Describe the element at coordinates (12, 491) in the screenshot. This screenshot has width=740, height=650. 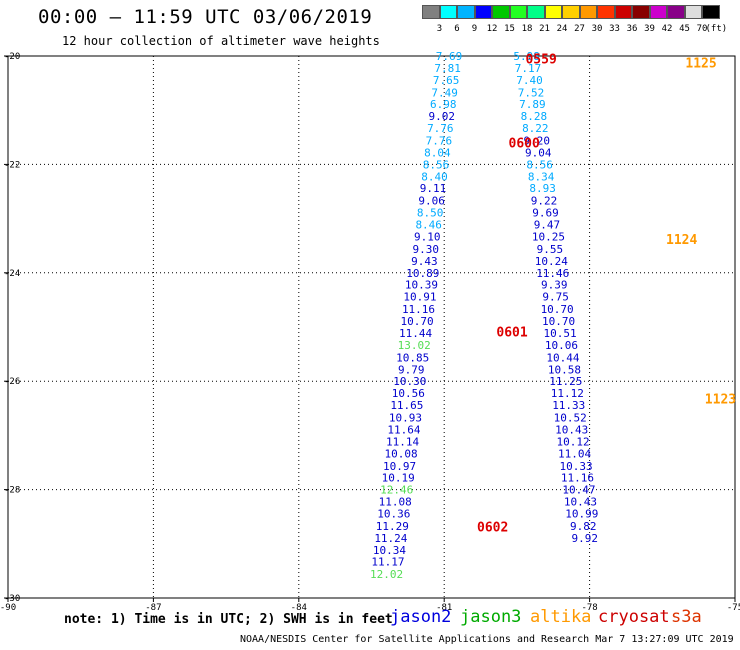
I see `y-tick-label: -28` at that location.